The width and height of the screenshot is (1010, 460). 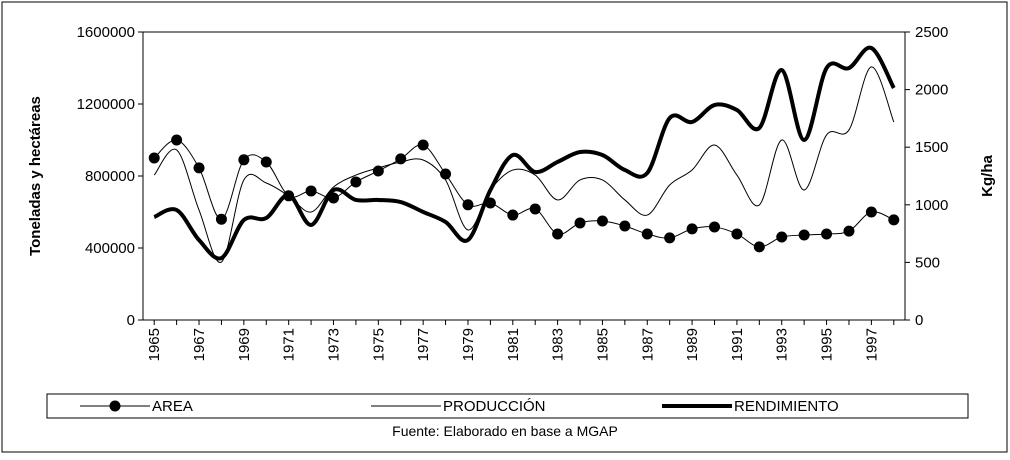 What do you see at coordinates (131, 320) in the screenshot?
I see `y-tick-label: 0` at bounding box center [131, 320].